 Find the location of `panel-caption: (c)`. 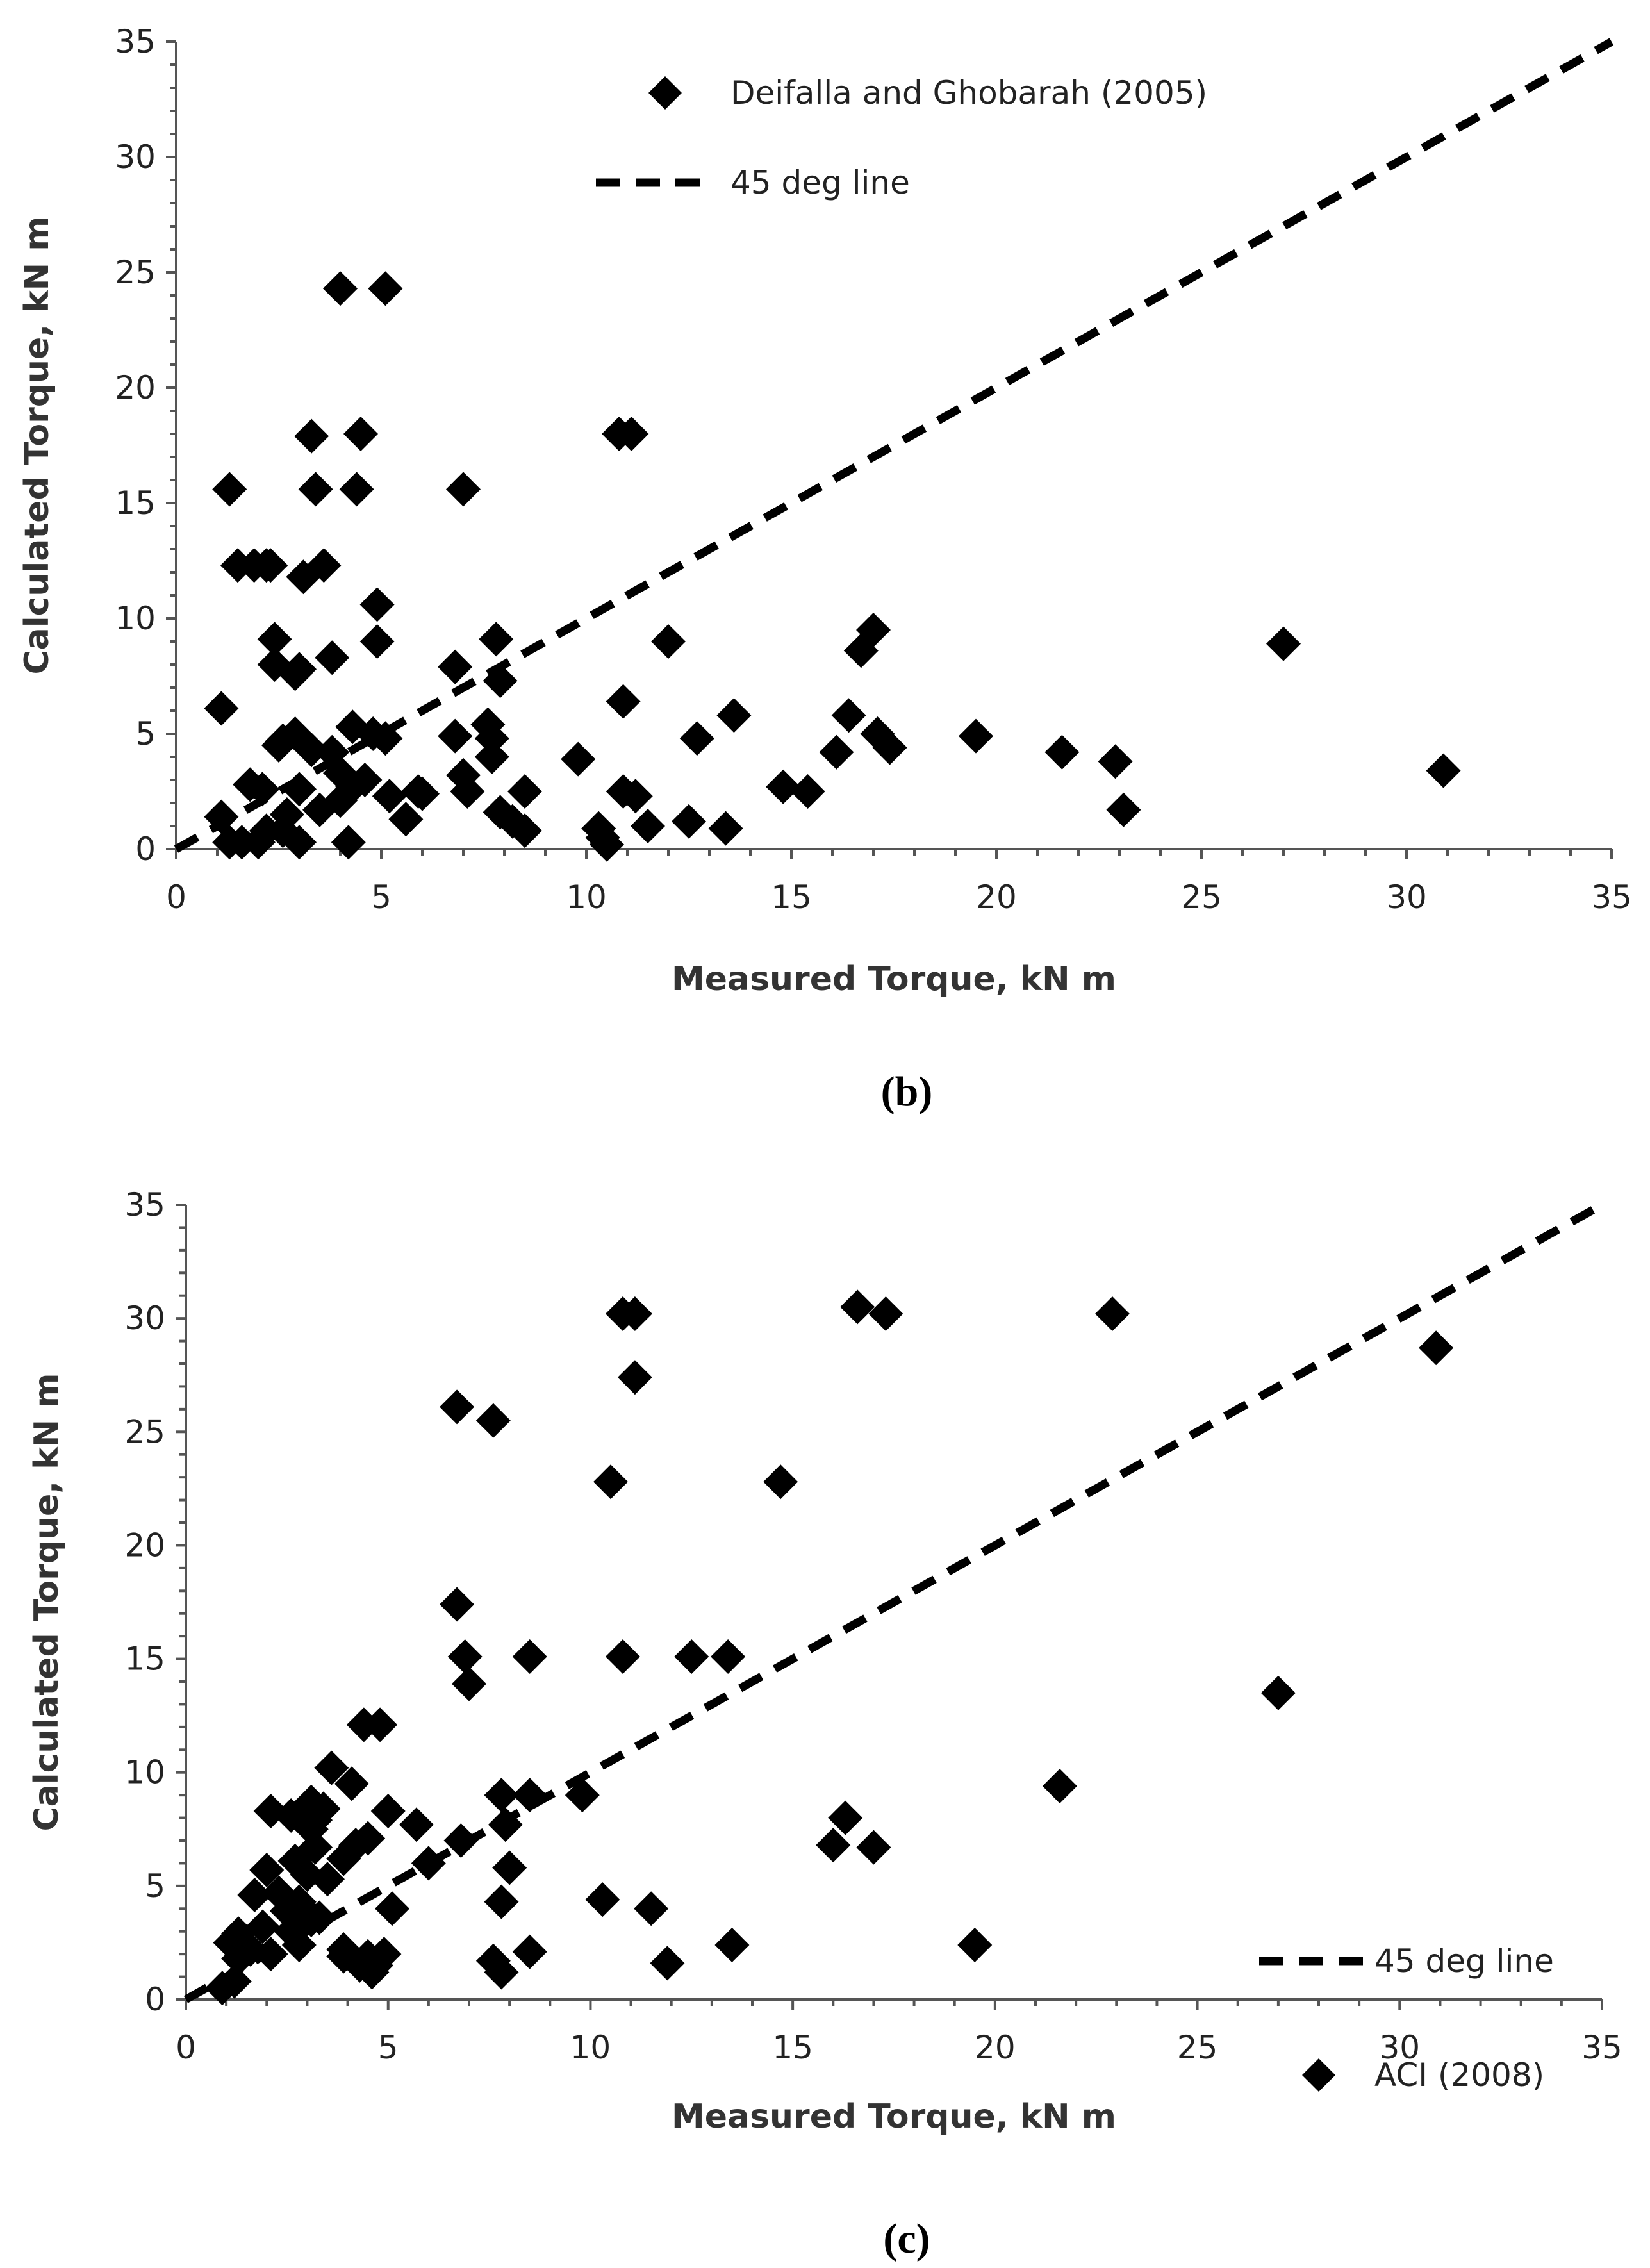

panel-caption: (c) is located at coordinates (907, 2238).